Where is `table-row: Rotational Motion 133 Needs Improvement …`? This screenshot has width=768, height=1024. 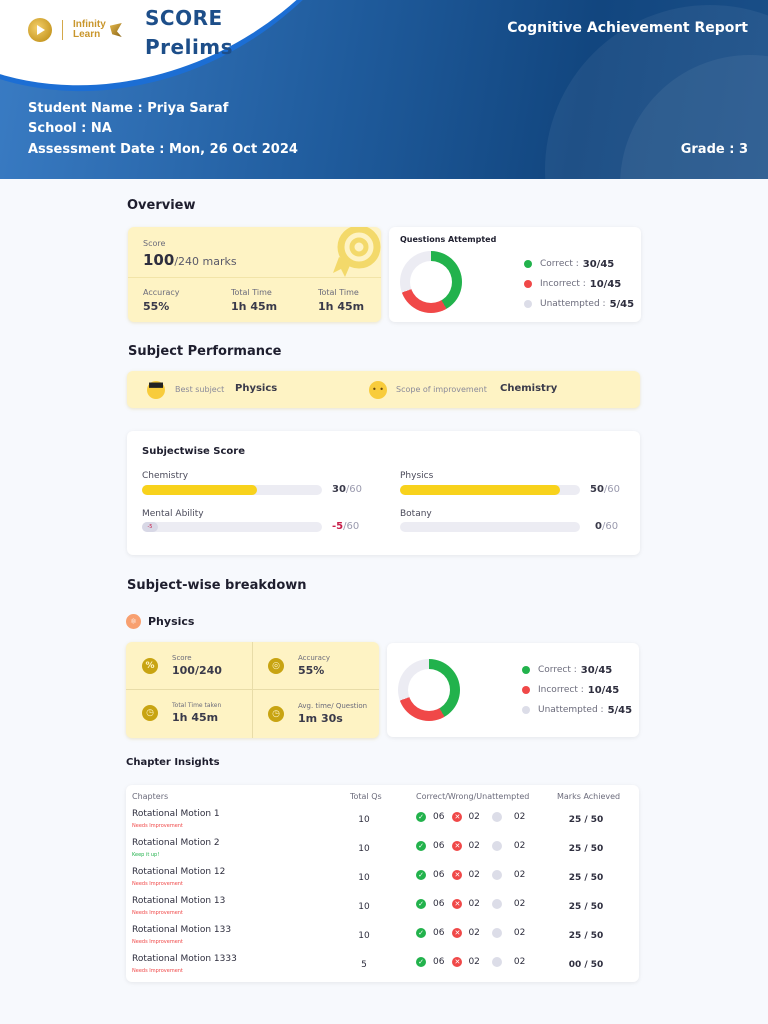
table-row: Rotational Motion 133 Needs Improvement … is located at coordinates (383, 939).